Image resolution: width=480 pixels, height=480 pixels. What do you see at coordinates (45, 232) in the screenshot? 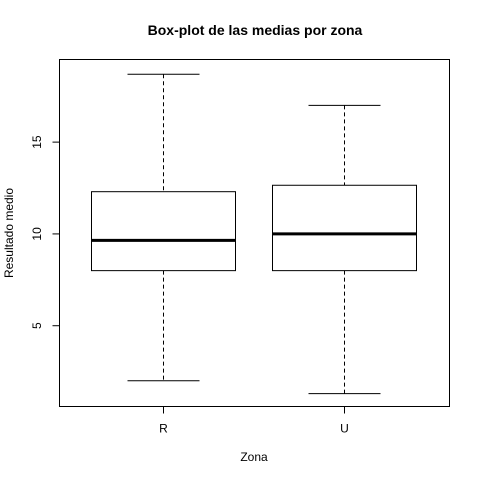
I see `y-axis: 5 10 15` at bounding box center [45, 232].